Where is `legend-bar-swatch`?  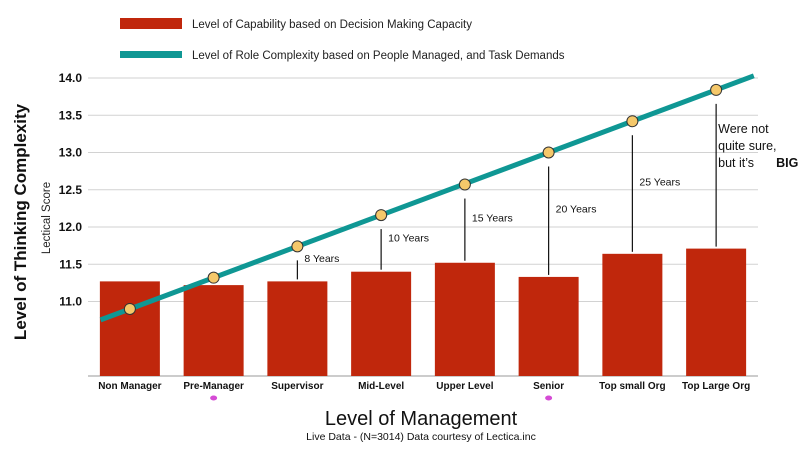 legend-bar-swatch is located at coordinates (151, 23).